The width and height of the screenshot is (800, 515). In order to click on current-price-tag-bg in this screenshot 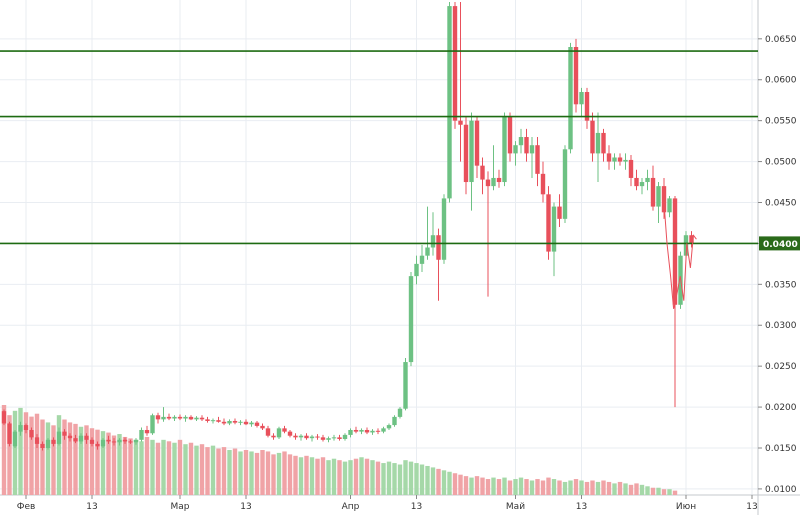, I will do `click(779, 243)`.